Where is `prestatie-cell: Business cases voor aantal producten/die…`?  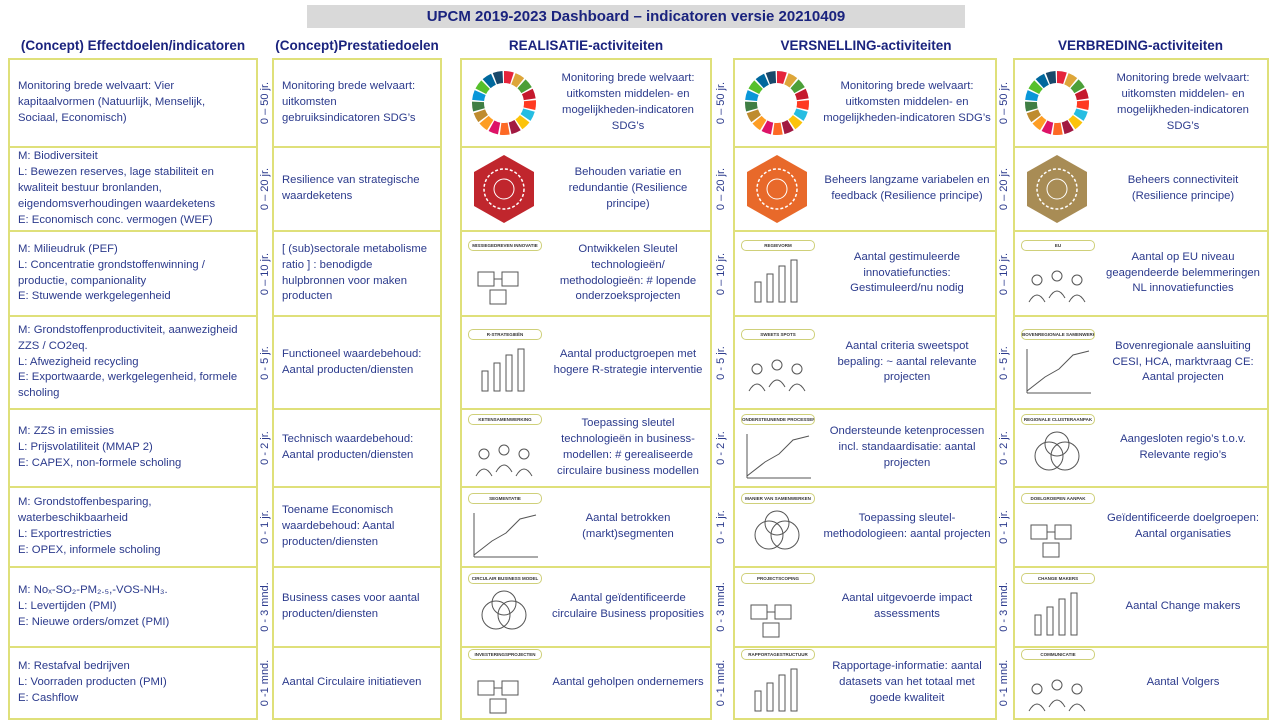
prestatie-cell: Business cases voor aantal producten/die… is located at coordinates (357, 607).